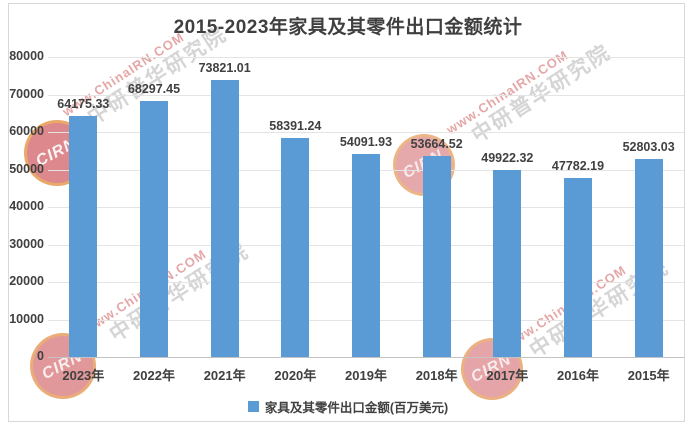 Image resolution: width=696 pixels, height=430 pixels. What do you see at coordinates (295, 126) in the screenshot?
I see `bar-value-label: 58391.24` at bounding box center [295, 126].